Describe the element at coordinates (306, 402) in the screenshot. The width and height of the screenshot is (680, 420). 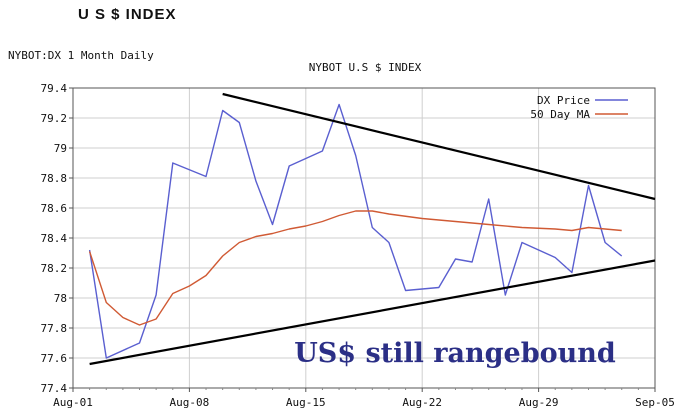
I see `x-tick-label: Aug-15` at that location.